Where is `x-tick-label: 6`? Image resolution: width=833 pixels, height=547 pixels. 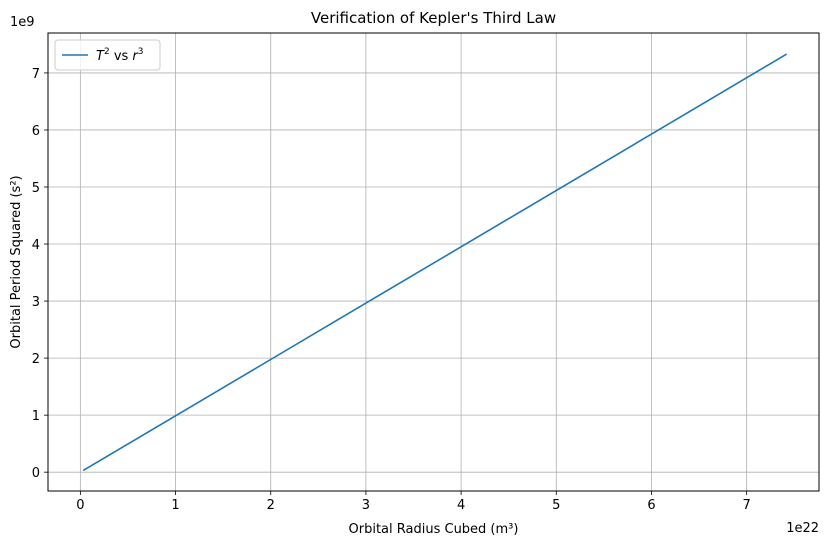 x-tick-label: 6 is located at coordinates (651, 505).